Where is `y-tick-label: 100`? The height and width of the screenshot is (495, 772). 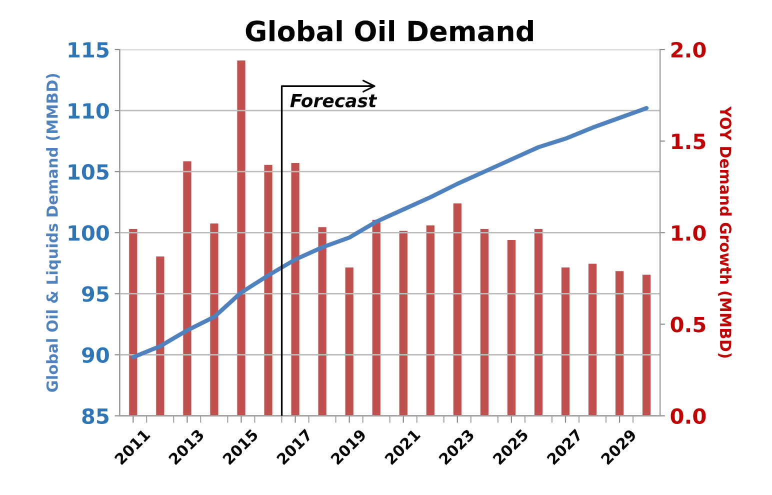
y-tick-label: 100 is located at coordinates (88, 233).